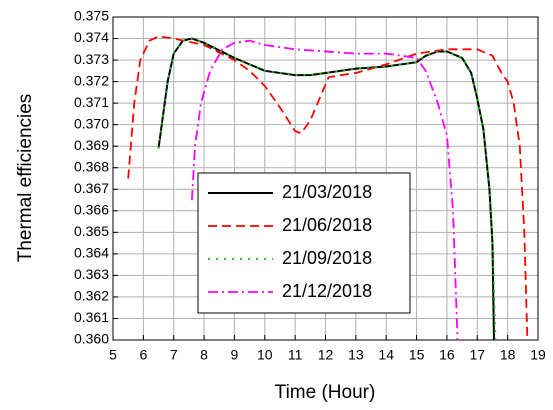 The width and height of the screenshot is (553, 410). What do you see at coordinates (91, 59) in the screenshot?
I see `y-tick-label: 0.373` at bounding box center [91, 59].